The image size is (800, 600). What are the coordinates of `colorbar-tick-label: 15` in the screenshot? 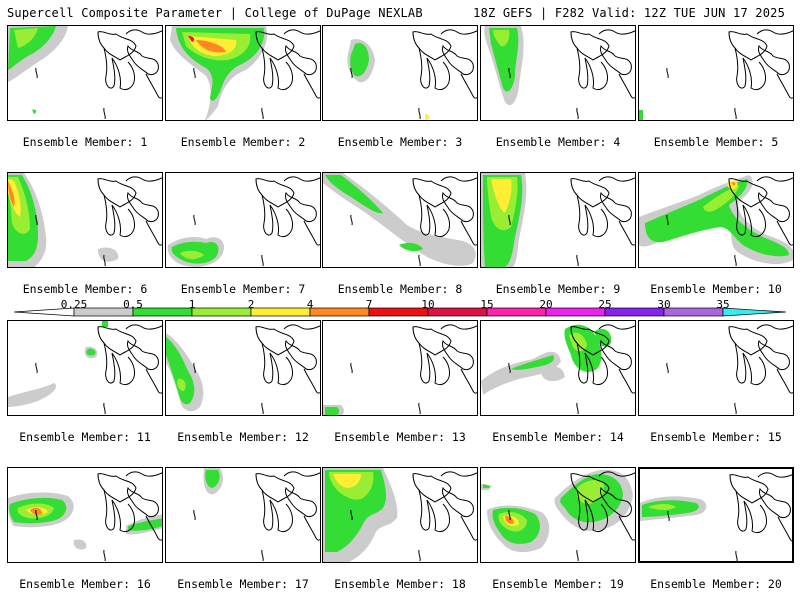 It's located at (487, 304).